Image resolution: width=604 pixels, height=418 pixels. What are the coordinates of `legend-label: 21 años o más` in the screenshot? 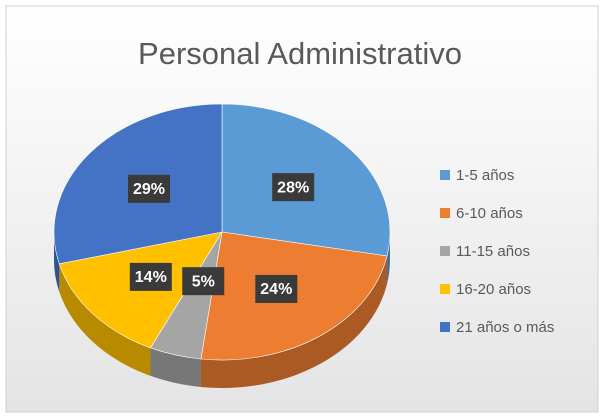 It's located at (505, 327).